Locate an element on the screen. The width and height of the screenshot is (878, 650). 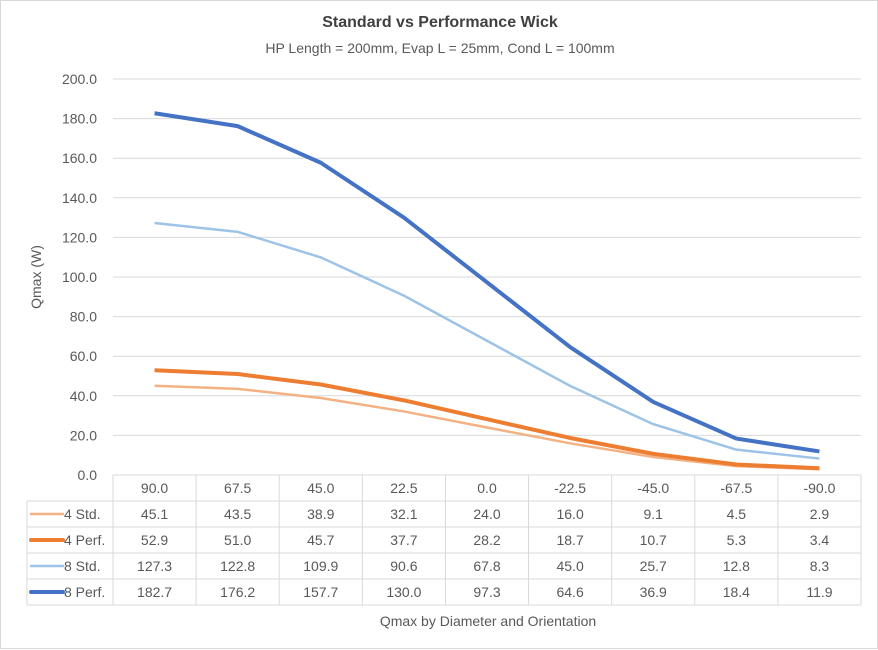
y-tick-label: 120.0 is located at coordinates (79, 237).